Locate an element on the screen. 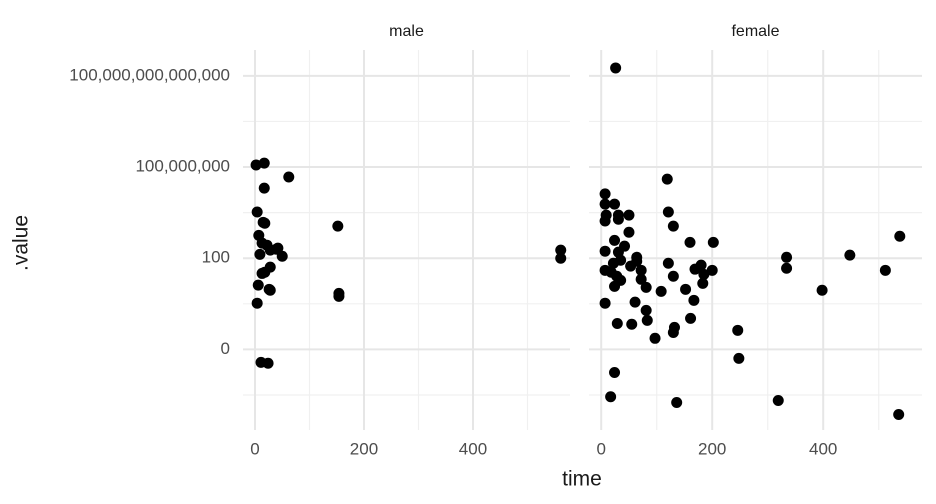 The image size is (936, 504). y-tick-label: 100,000,000 is located at coordinates (182, 166).